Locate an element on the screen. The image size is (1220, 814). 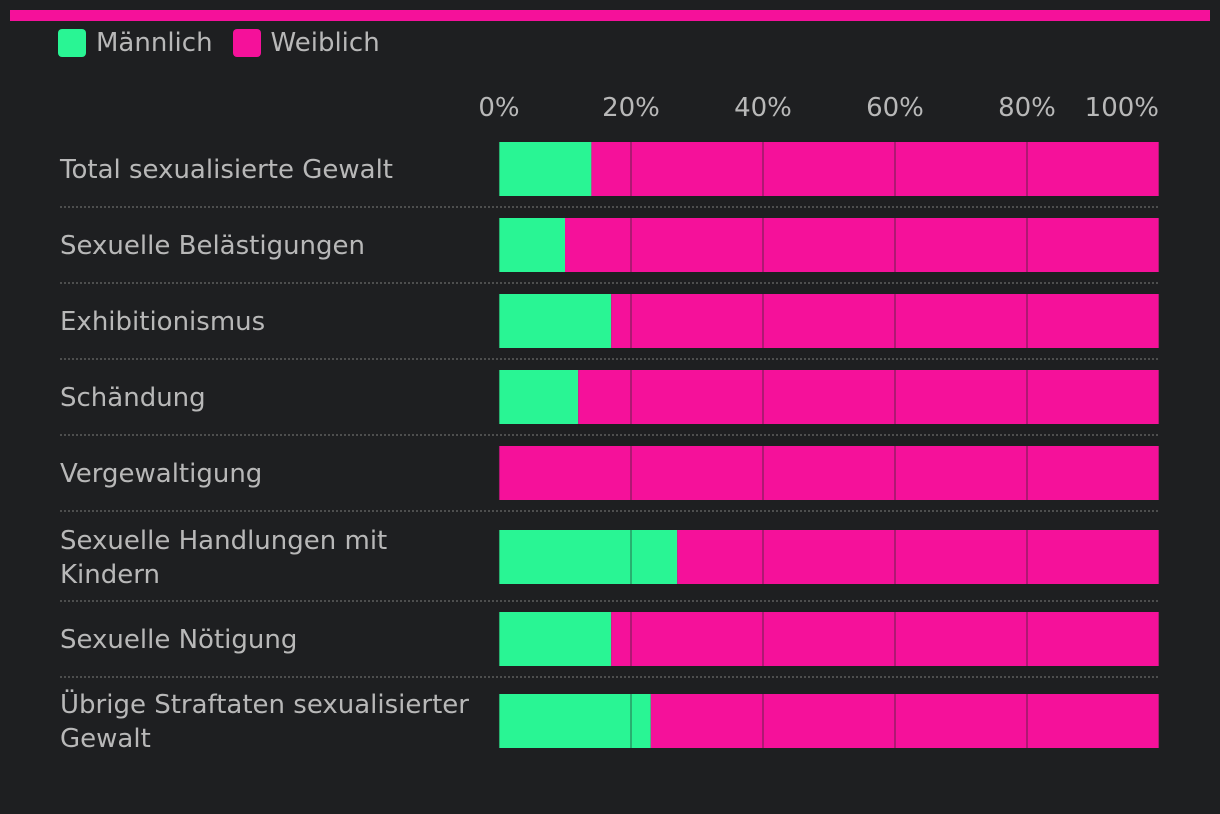
x-tick-label: 20% is located at coordinates (631, 108).